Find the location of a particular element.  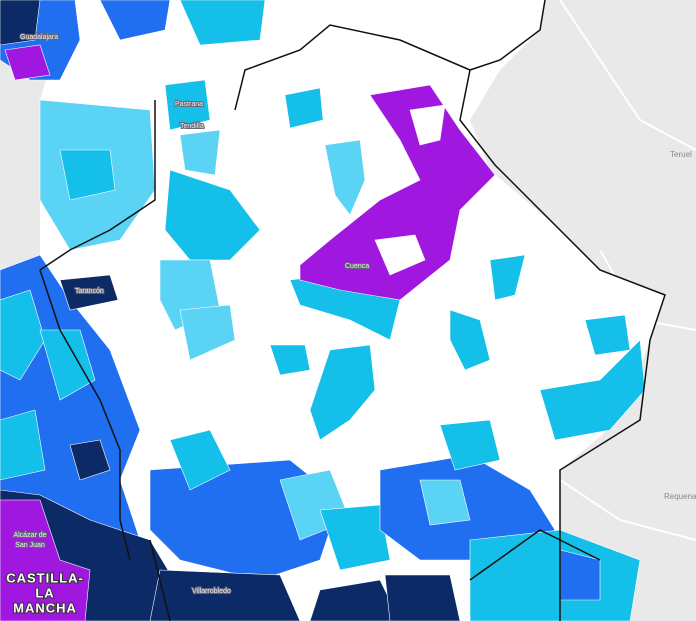

city-label: Teruel is located at coordinates (681, 154).